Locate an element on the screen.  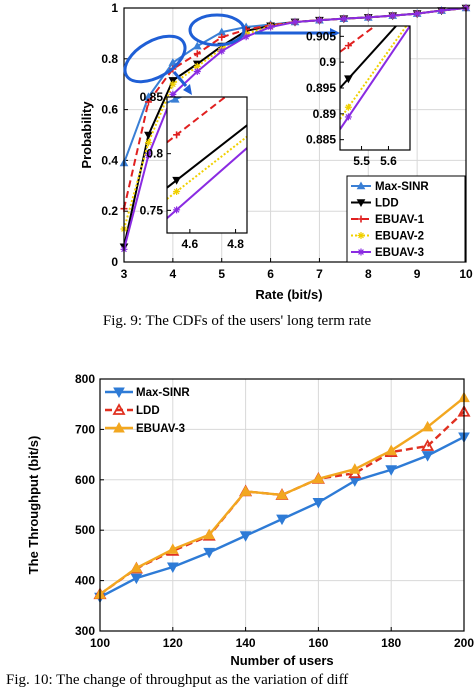
inset-lines is located at coordinates (375, 78).